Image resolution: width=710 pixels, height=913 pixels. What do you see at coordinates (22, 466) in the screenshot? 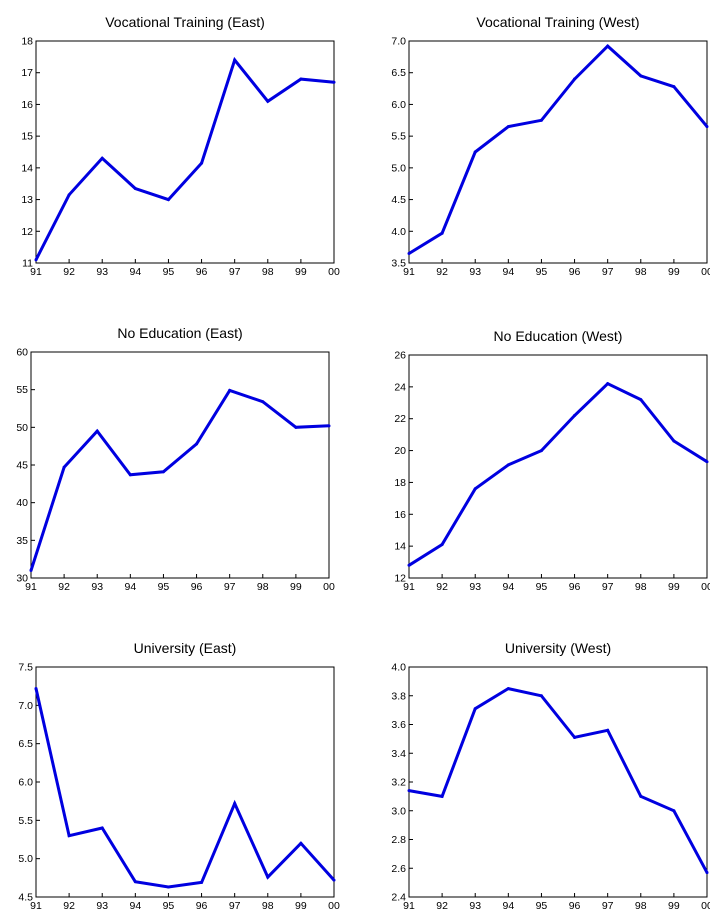
I see `y-tick-label: 45` at bounding box center [22, 466].